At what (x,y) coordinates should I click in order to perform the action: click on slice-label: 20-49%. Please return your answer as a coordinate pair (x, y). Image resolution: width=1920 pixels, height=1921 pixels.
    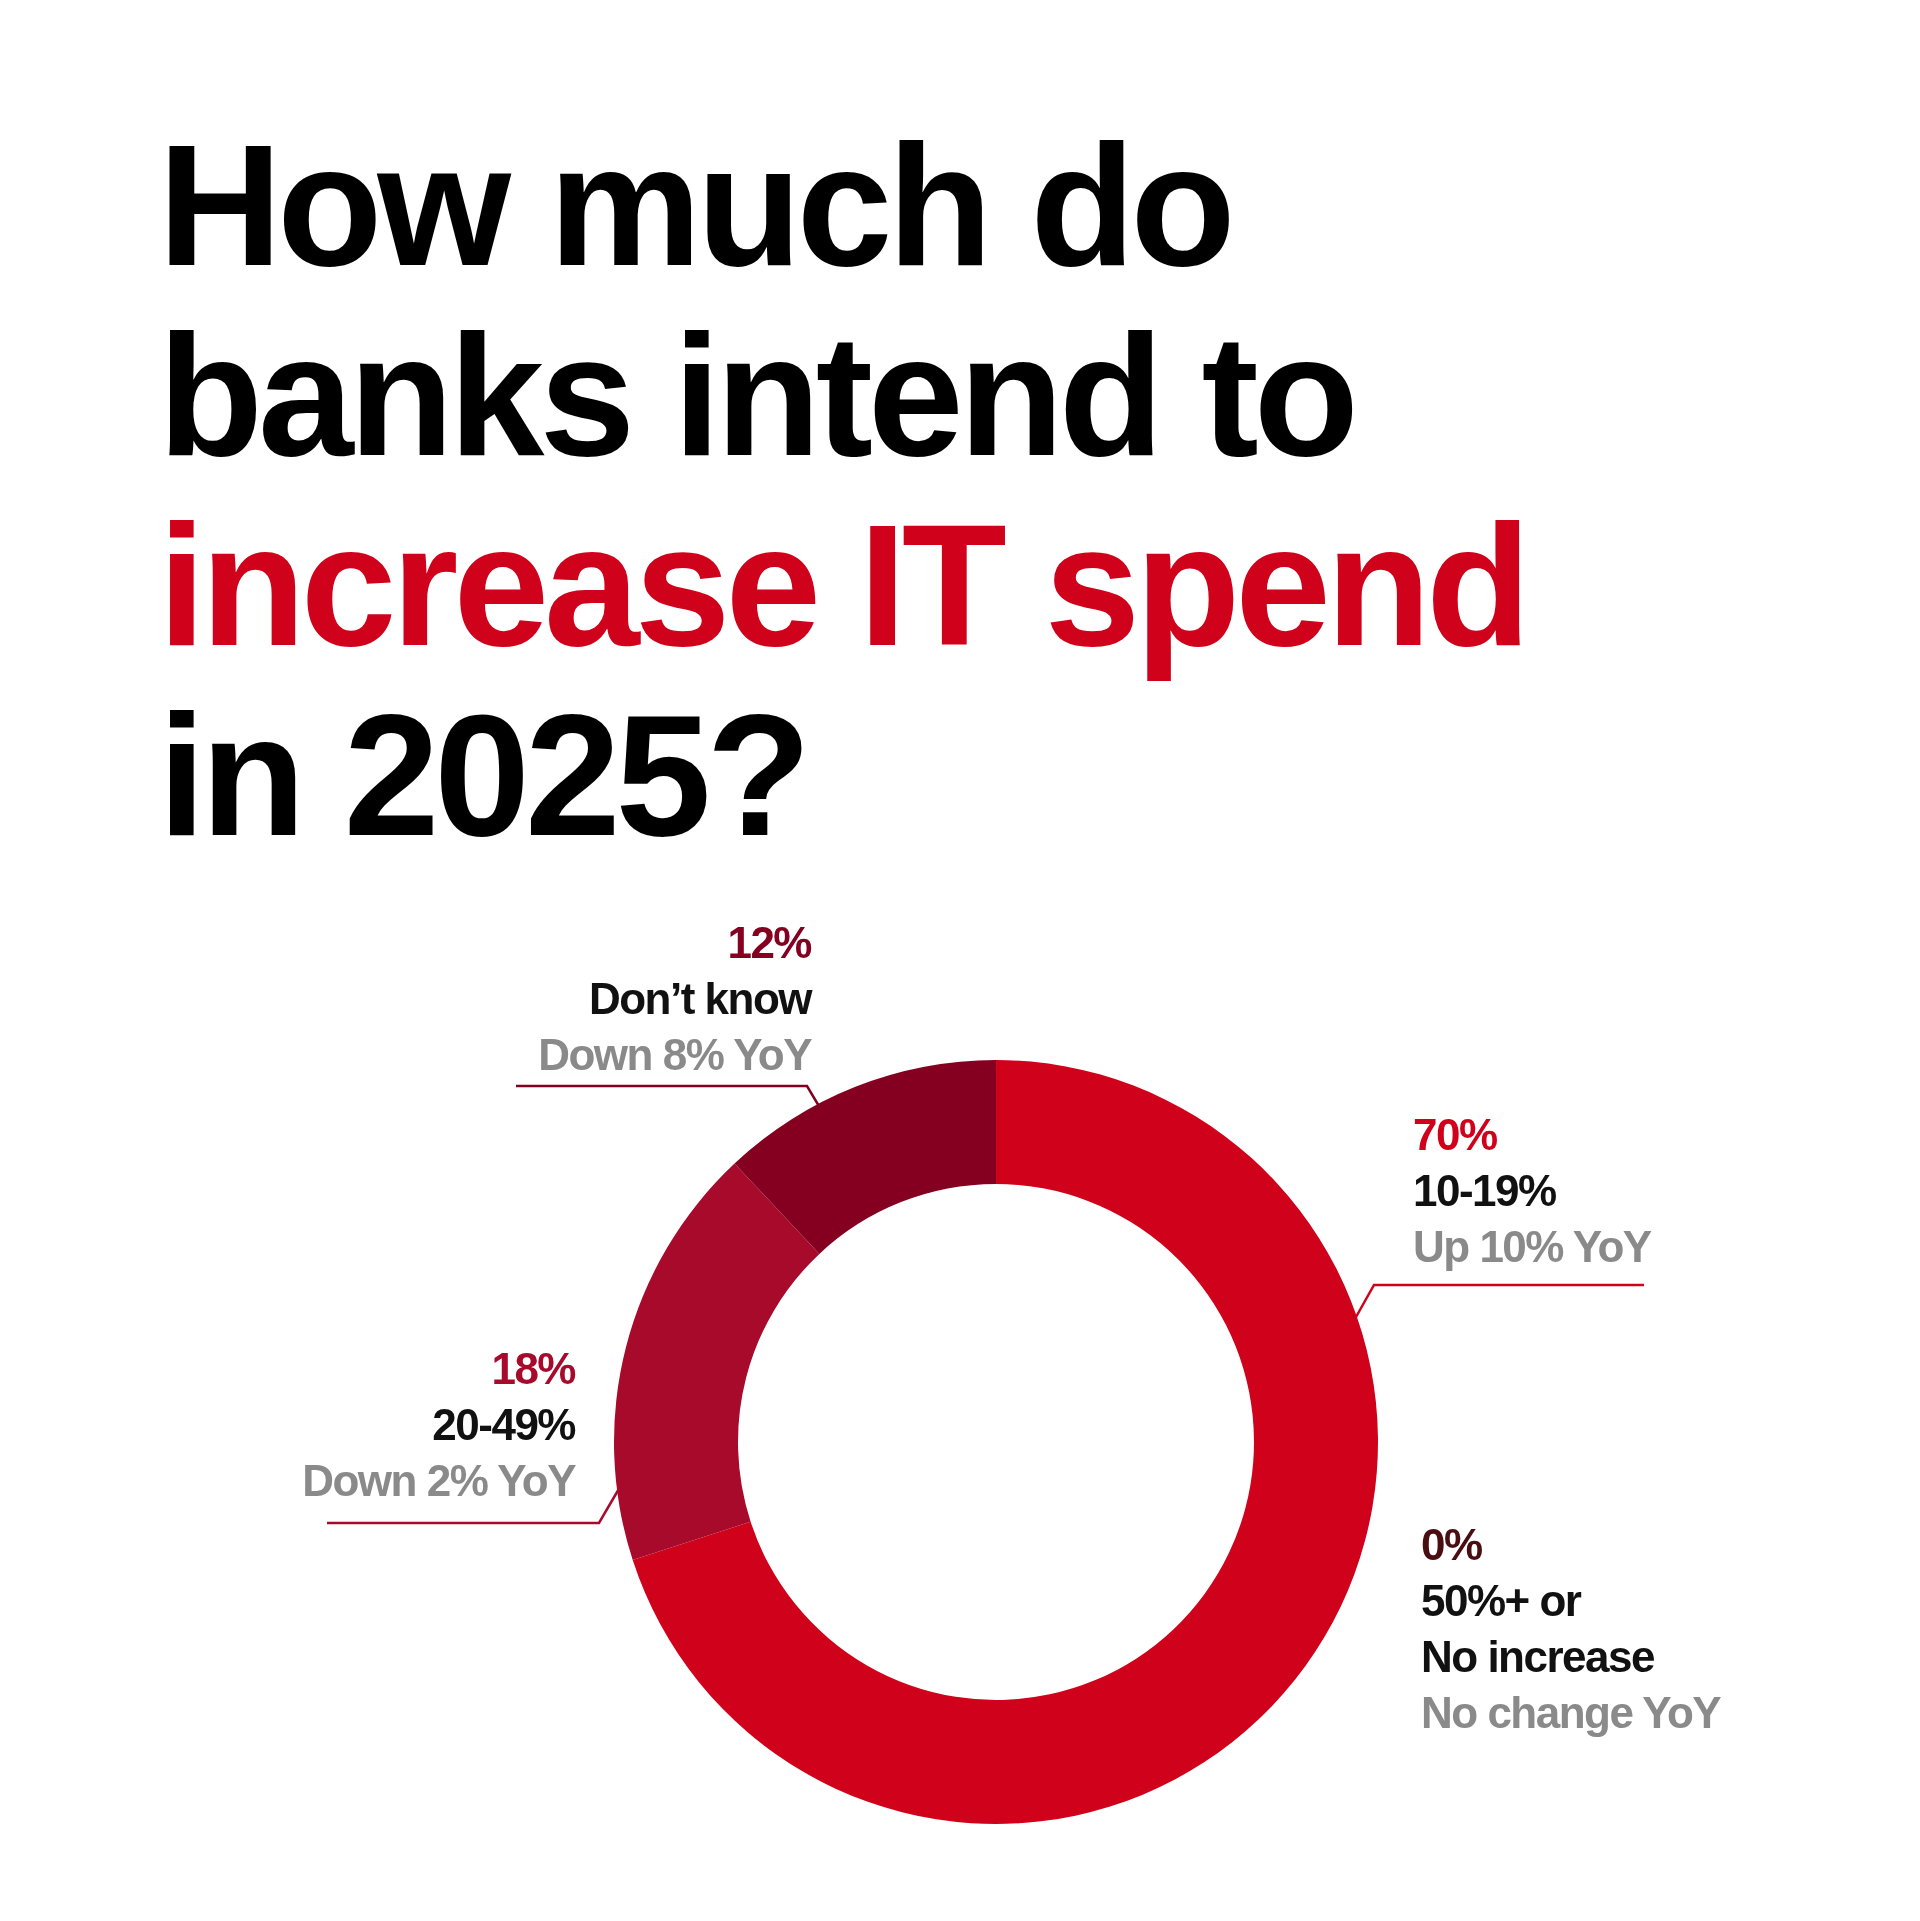
    Looking at the image, I should click on (504, 1424).